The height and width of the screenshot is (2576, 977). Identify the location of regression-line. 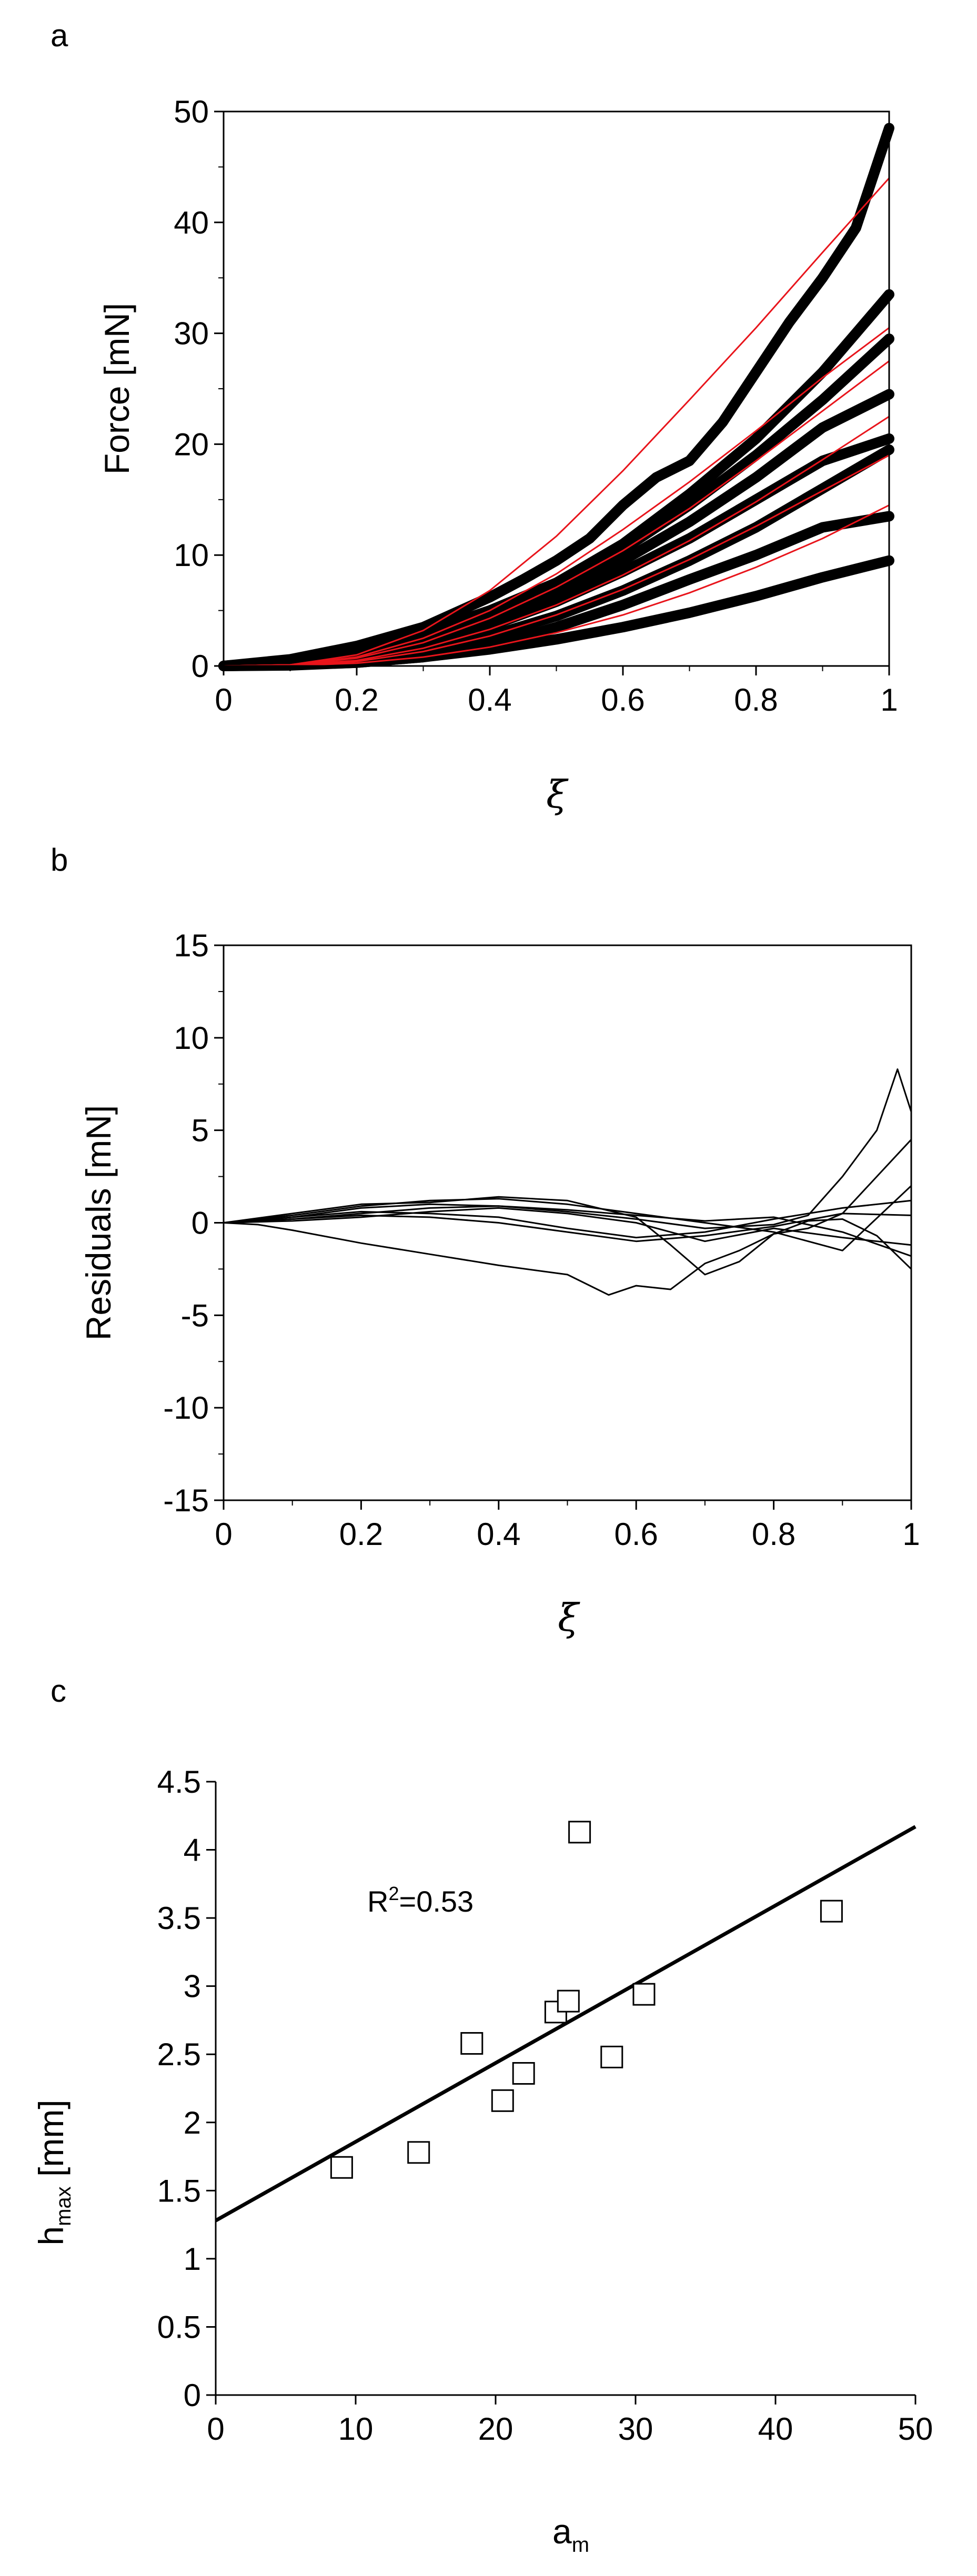
(565, 2024).